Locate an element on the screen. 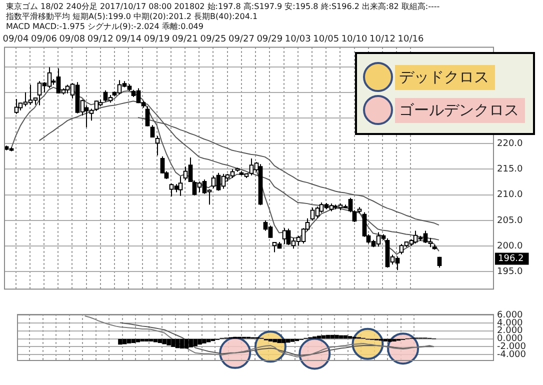  x-tick-label: 09/29 is located at coordinates (269, 39).